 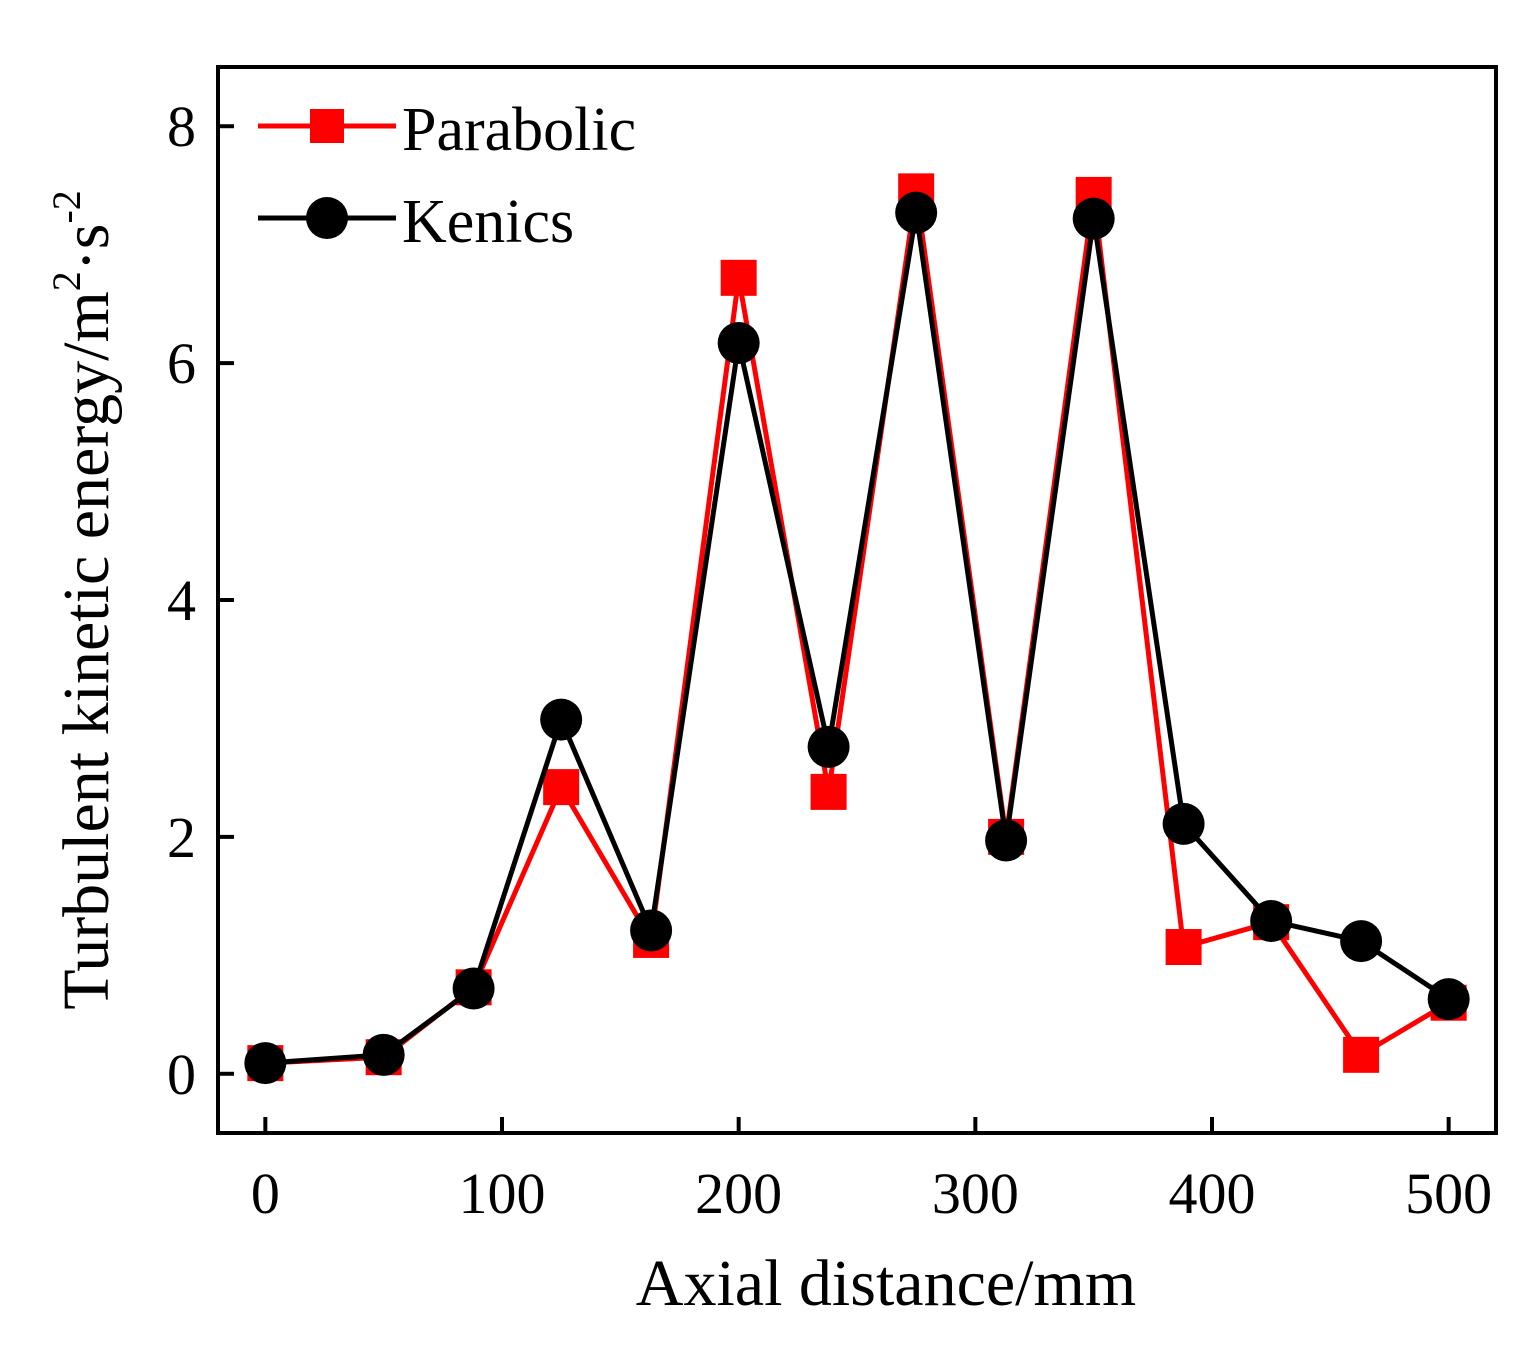 I want to click on y-tick-label: 2, so click(x=181, y=837).